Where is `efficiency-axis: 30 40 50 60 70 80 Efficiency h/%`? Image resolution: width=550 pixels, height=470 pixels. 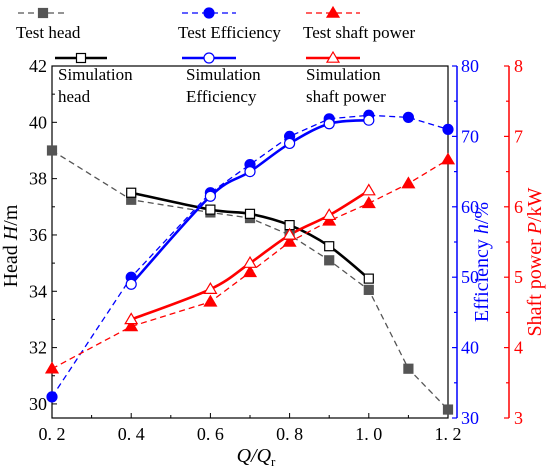
efficiency-axis: 30 40 50 60 70 80 Efficiency h/% is located at coordinates (472, 242).